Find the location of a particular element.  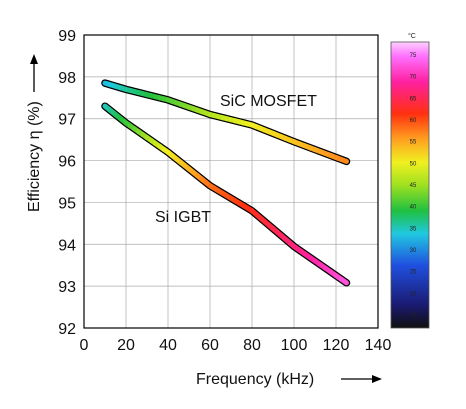

colorbar-tick-label: 15 is located at coordinates (413, 316).